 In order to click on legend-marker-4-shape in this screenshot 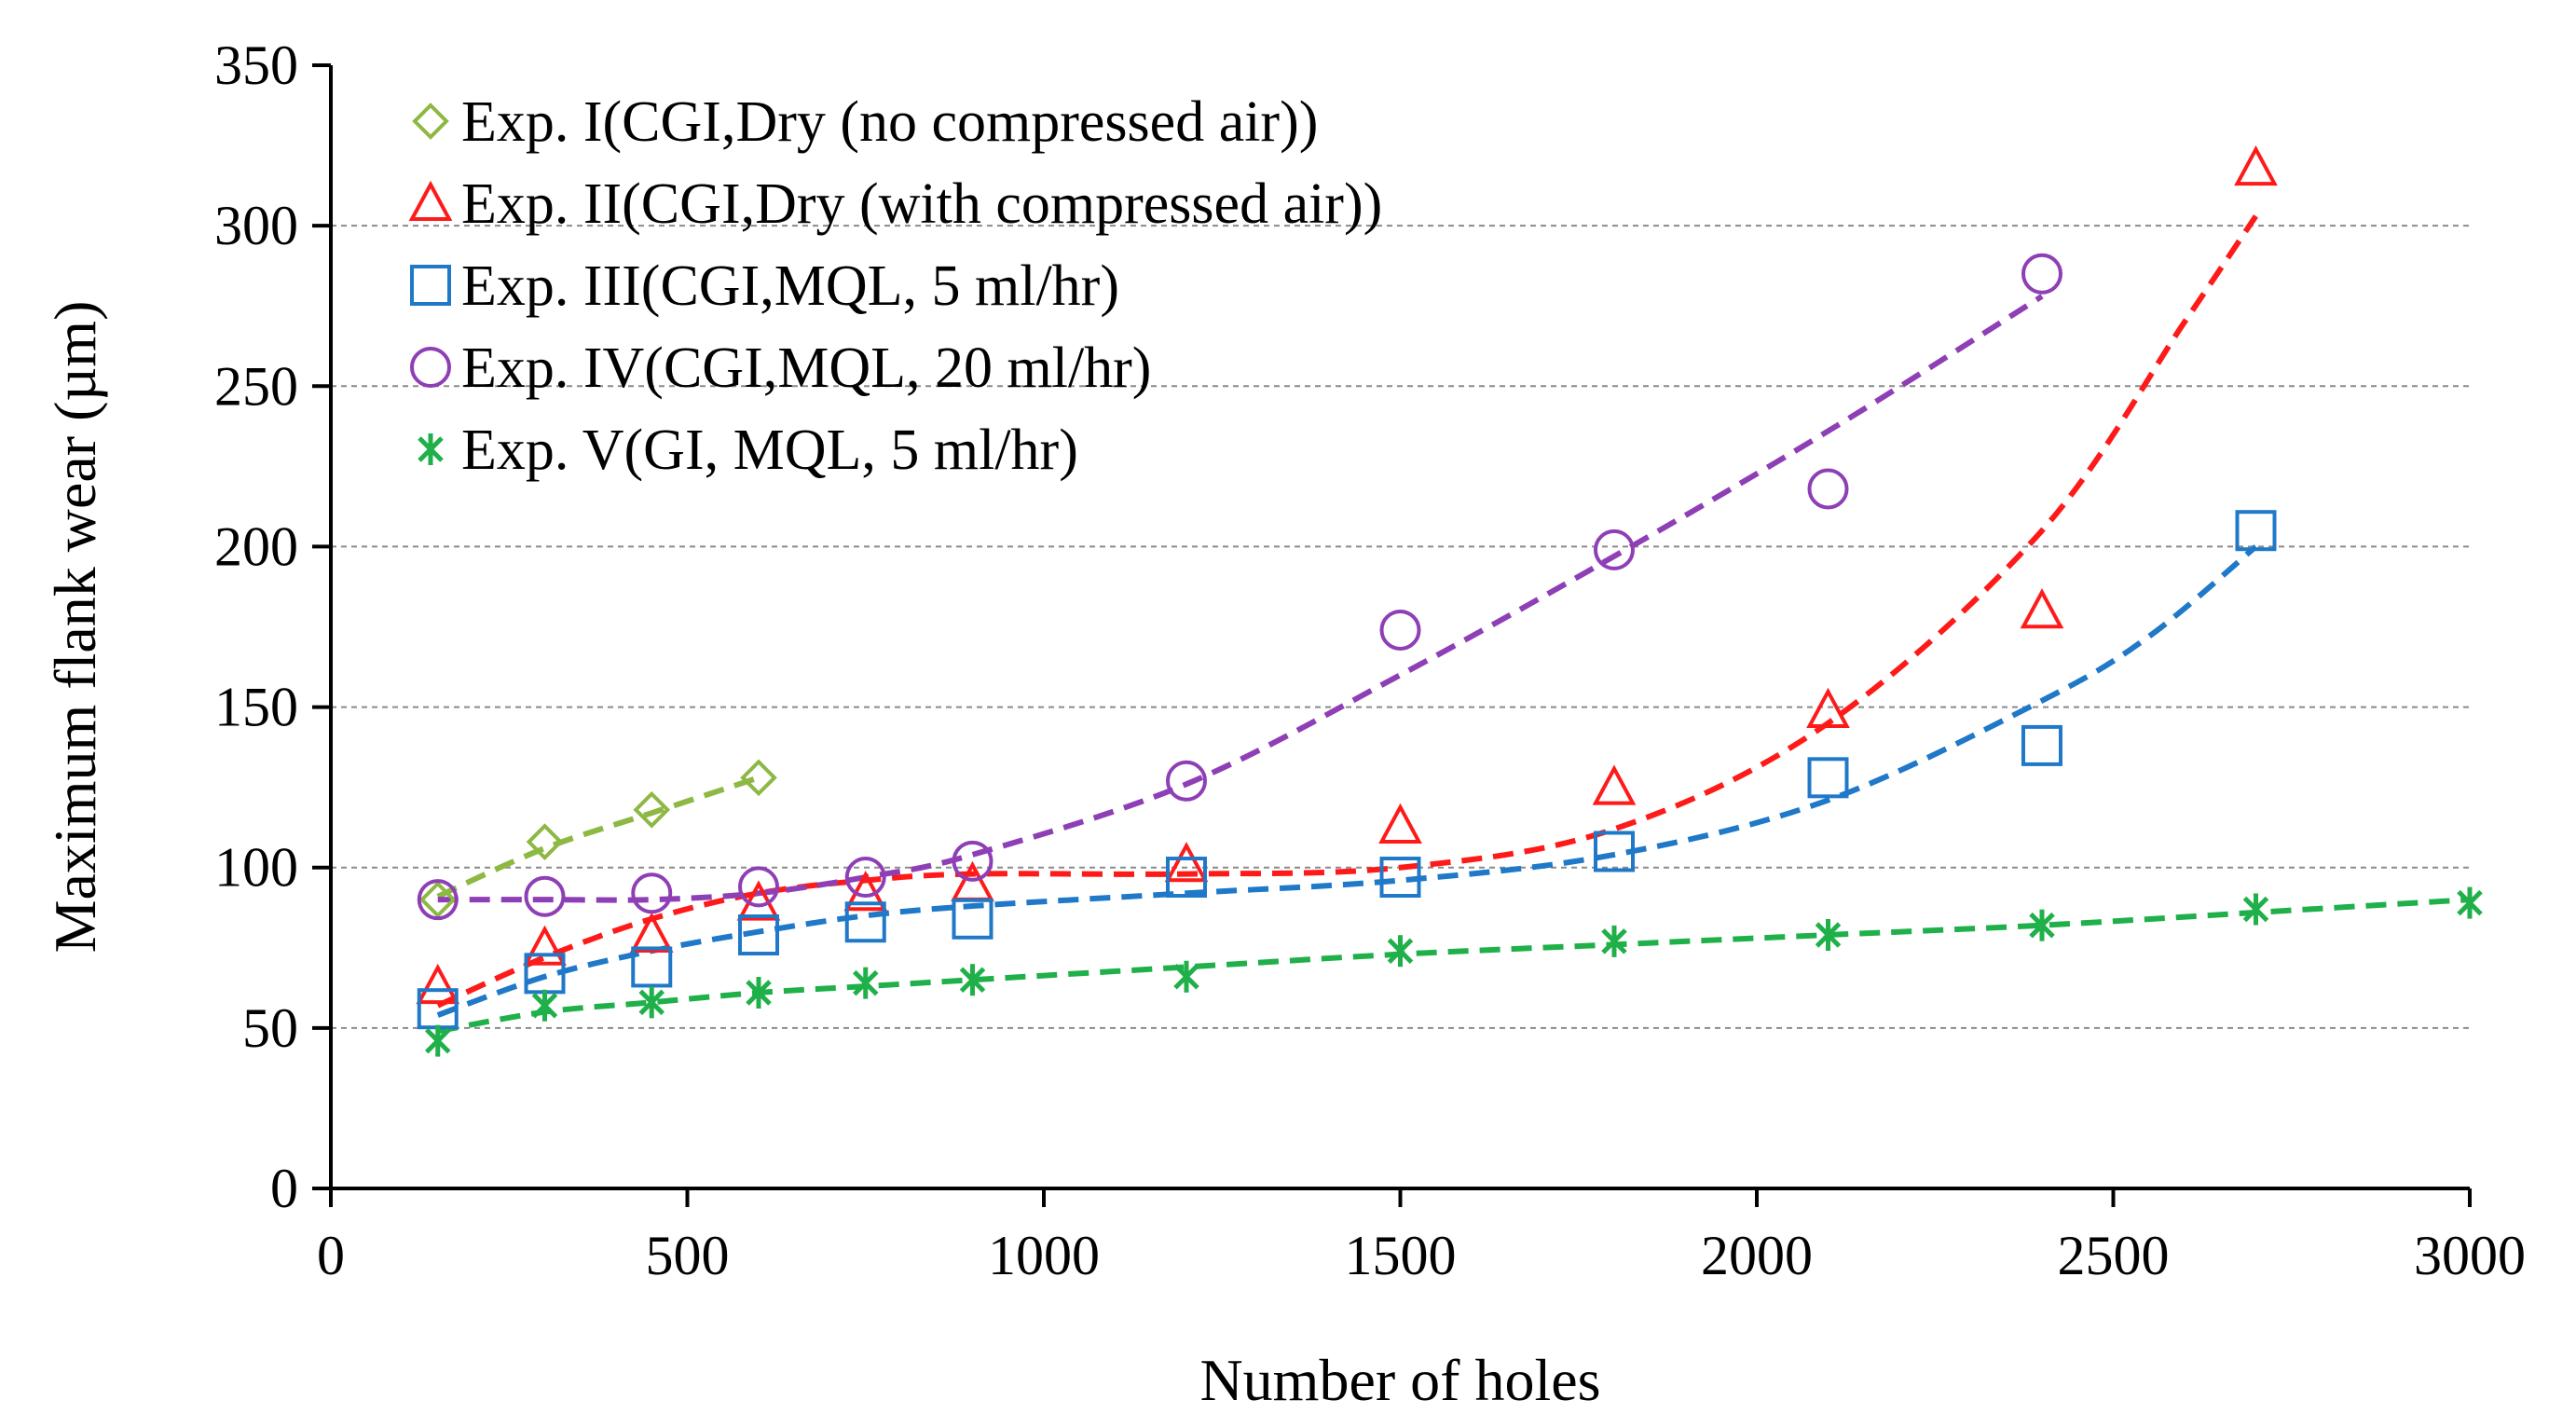, I will do `click(430, 367)`.